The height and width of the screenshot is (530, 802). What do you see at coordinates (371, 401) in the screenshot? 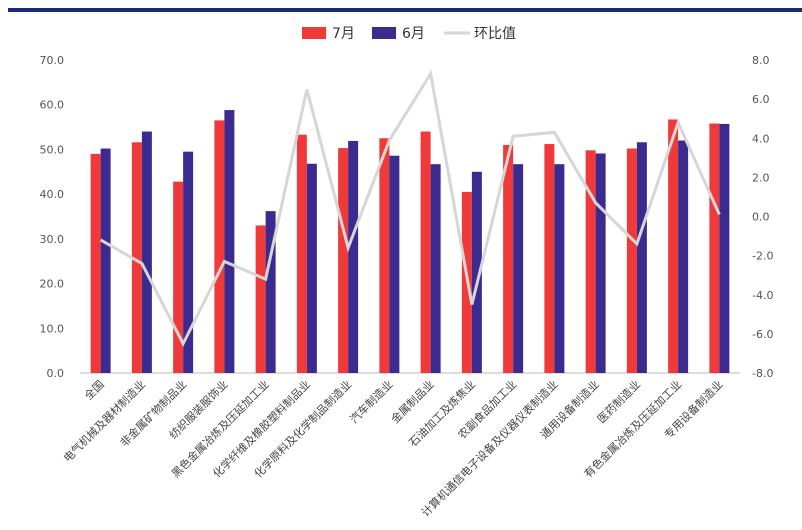
I see `category-label: 汽车制造业` at bounding box center [371, 401].